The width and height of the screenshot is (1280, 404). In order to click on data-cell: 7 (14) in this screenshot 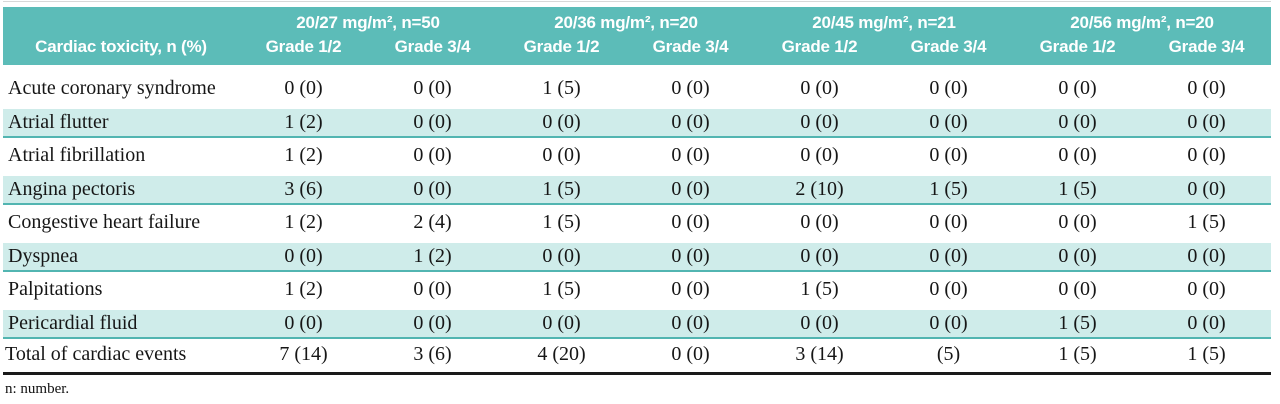, I will do `click(303, 356)`.